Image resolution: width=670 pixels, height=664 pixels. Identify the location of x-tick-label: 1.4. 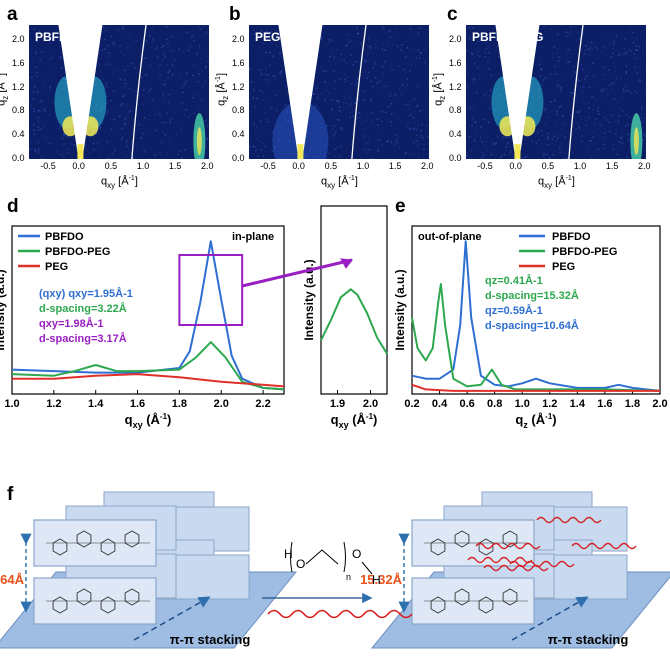
(578, 404).